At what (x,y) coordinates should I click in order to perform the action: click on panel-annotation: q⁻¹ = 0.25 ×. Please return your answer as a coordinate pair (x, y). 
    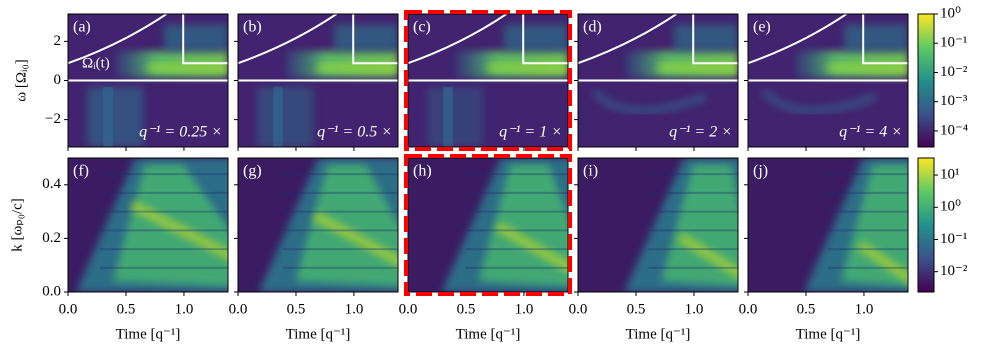
    Looking at the image, I should click on (180, 132).